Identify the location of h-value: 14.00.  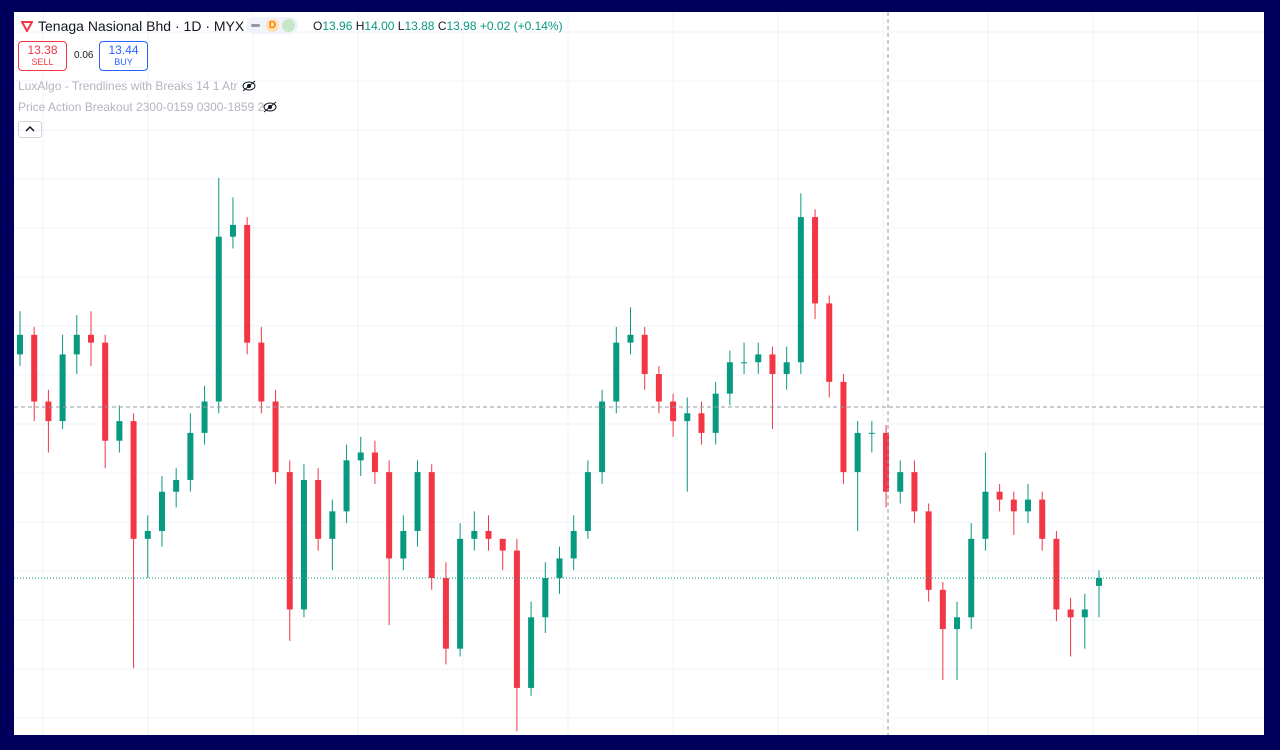
(379, 26).